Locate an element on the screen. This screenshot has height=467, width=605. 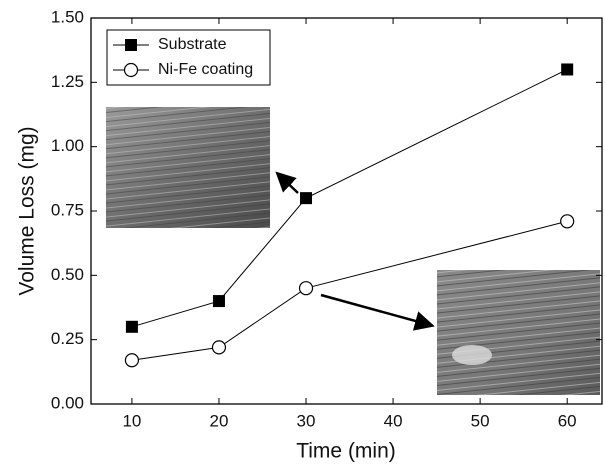
x-axis-label: Time (min) is located at coordinates (346, 451).